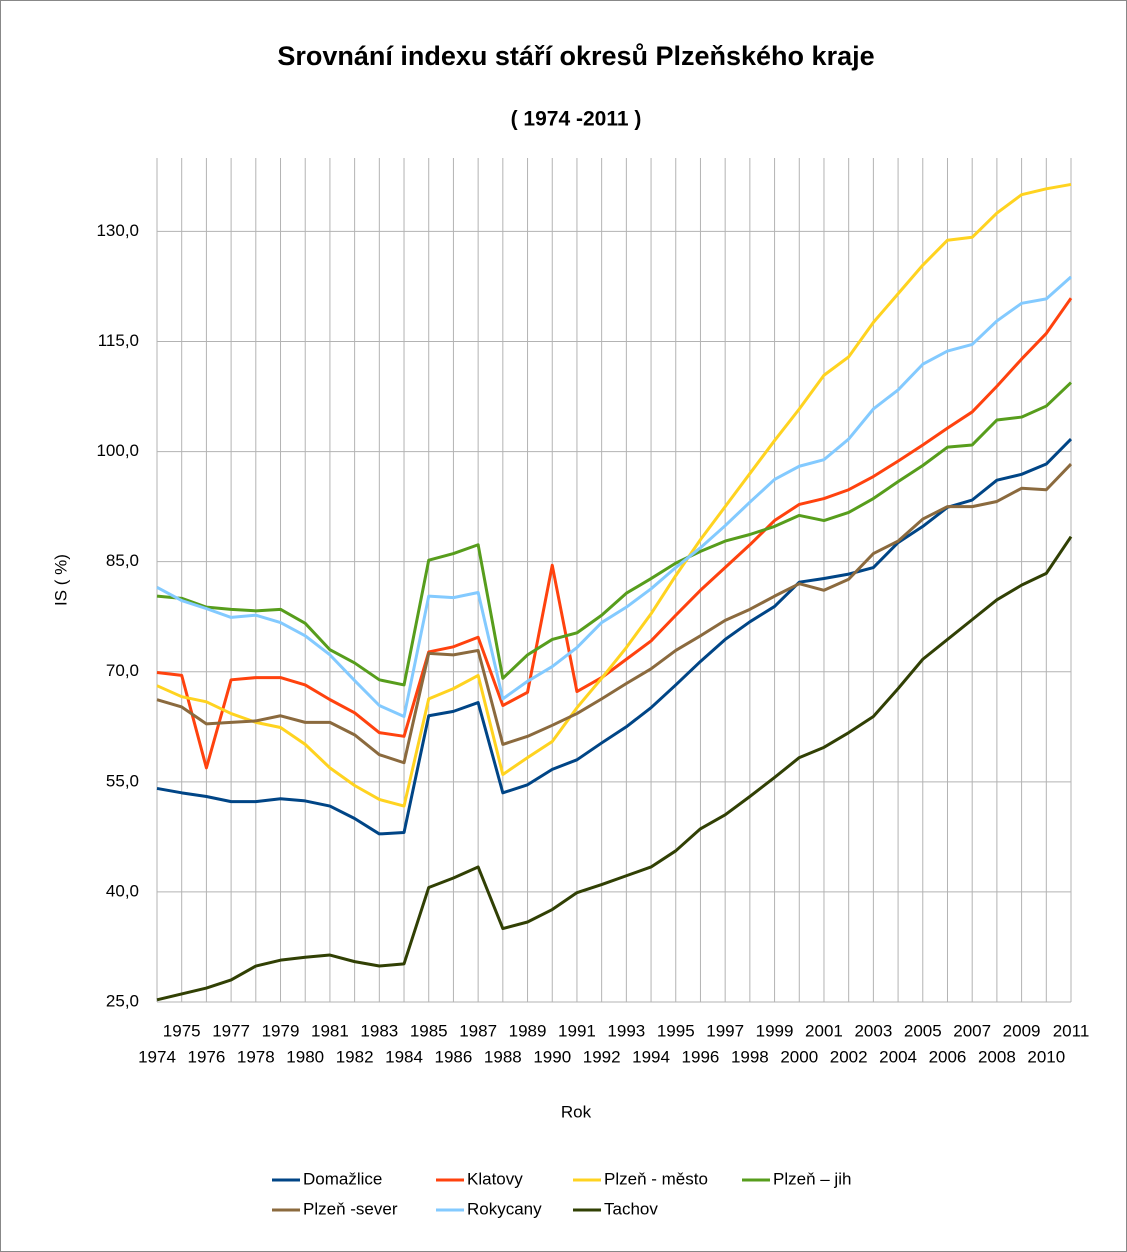 The height and width of the screenshot is (1252, 1127). What do you see at coordinates (812, 1178) in the screenshot?
I see `legend-label: Plzeň – jih` at bounding box center [812, 1178].